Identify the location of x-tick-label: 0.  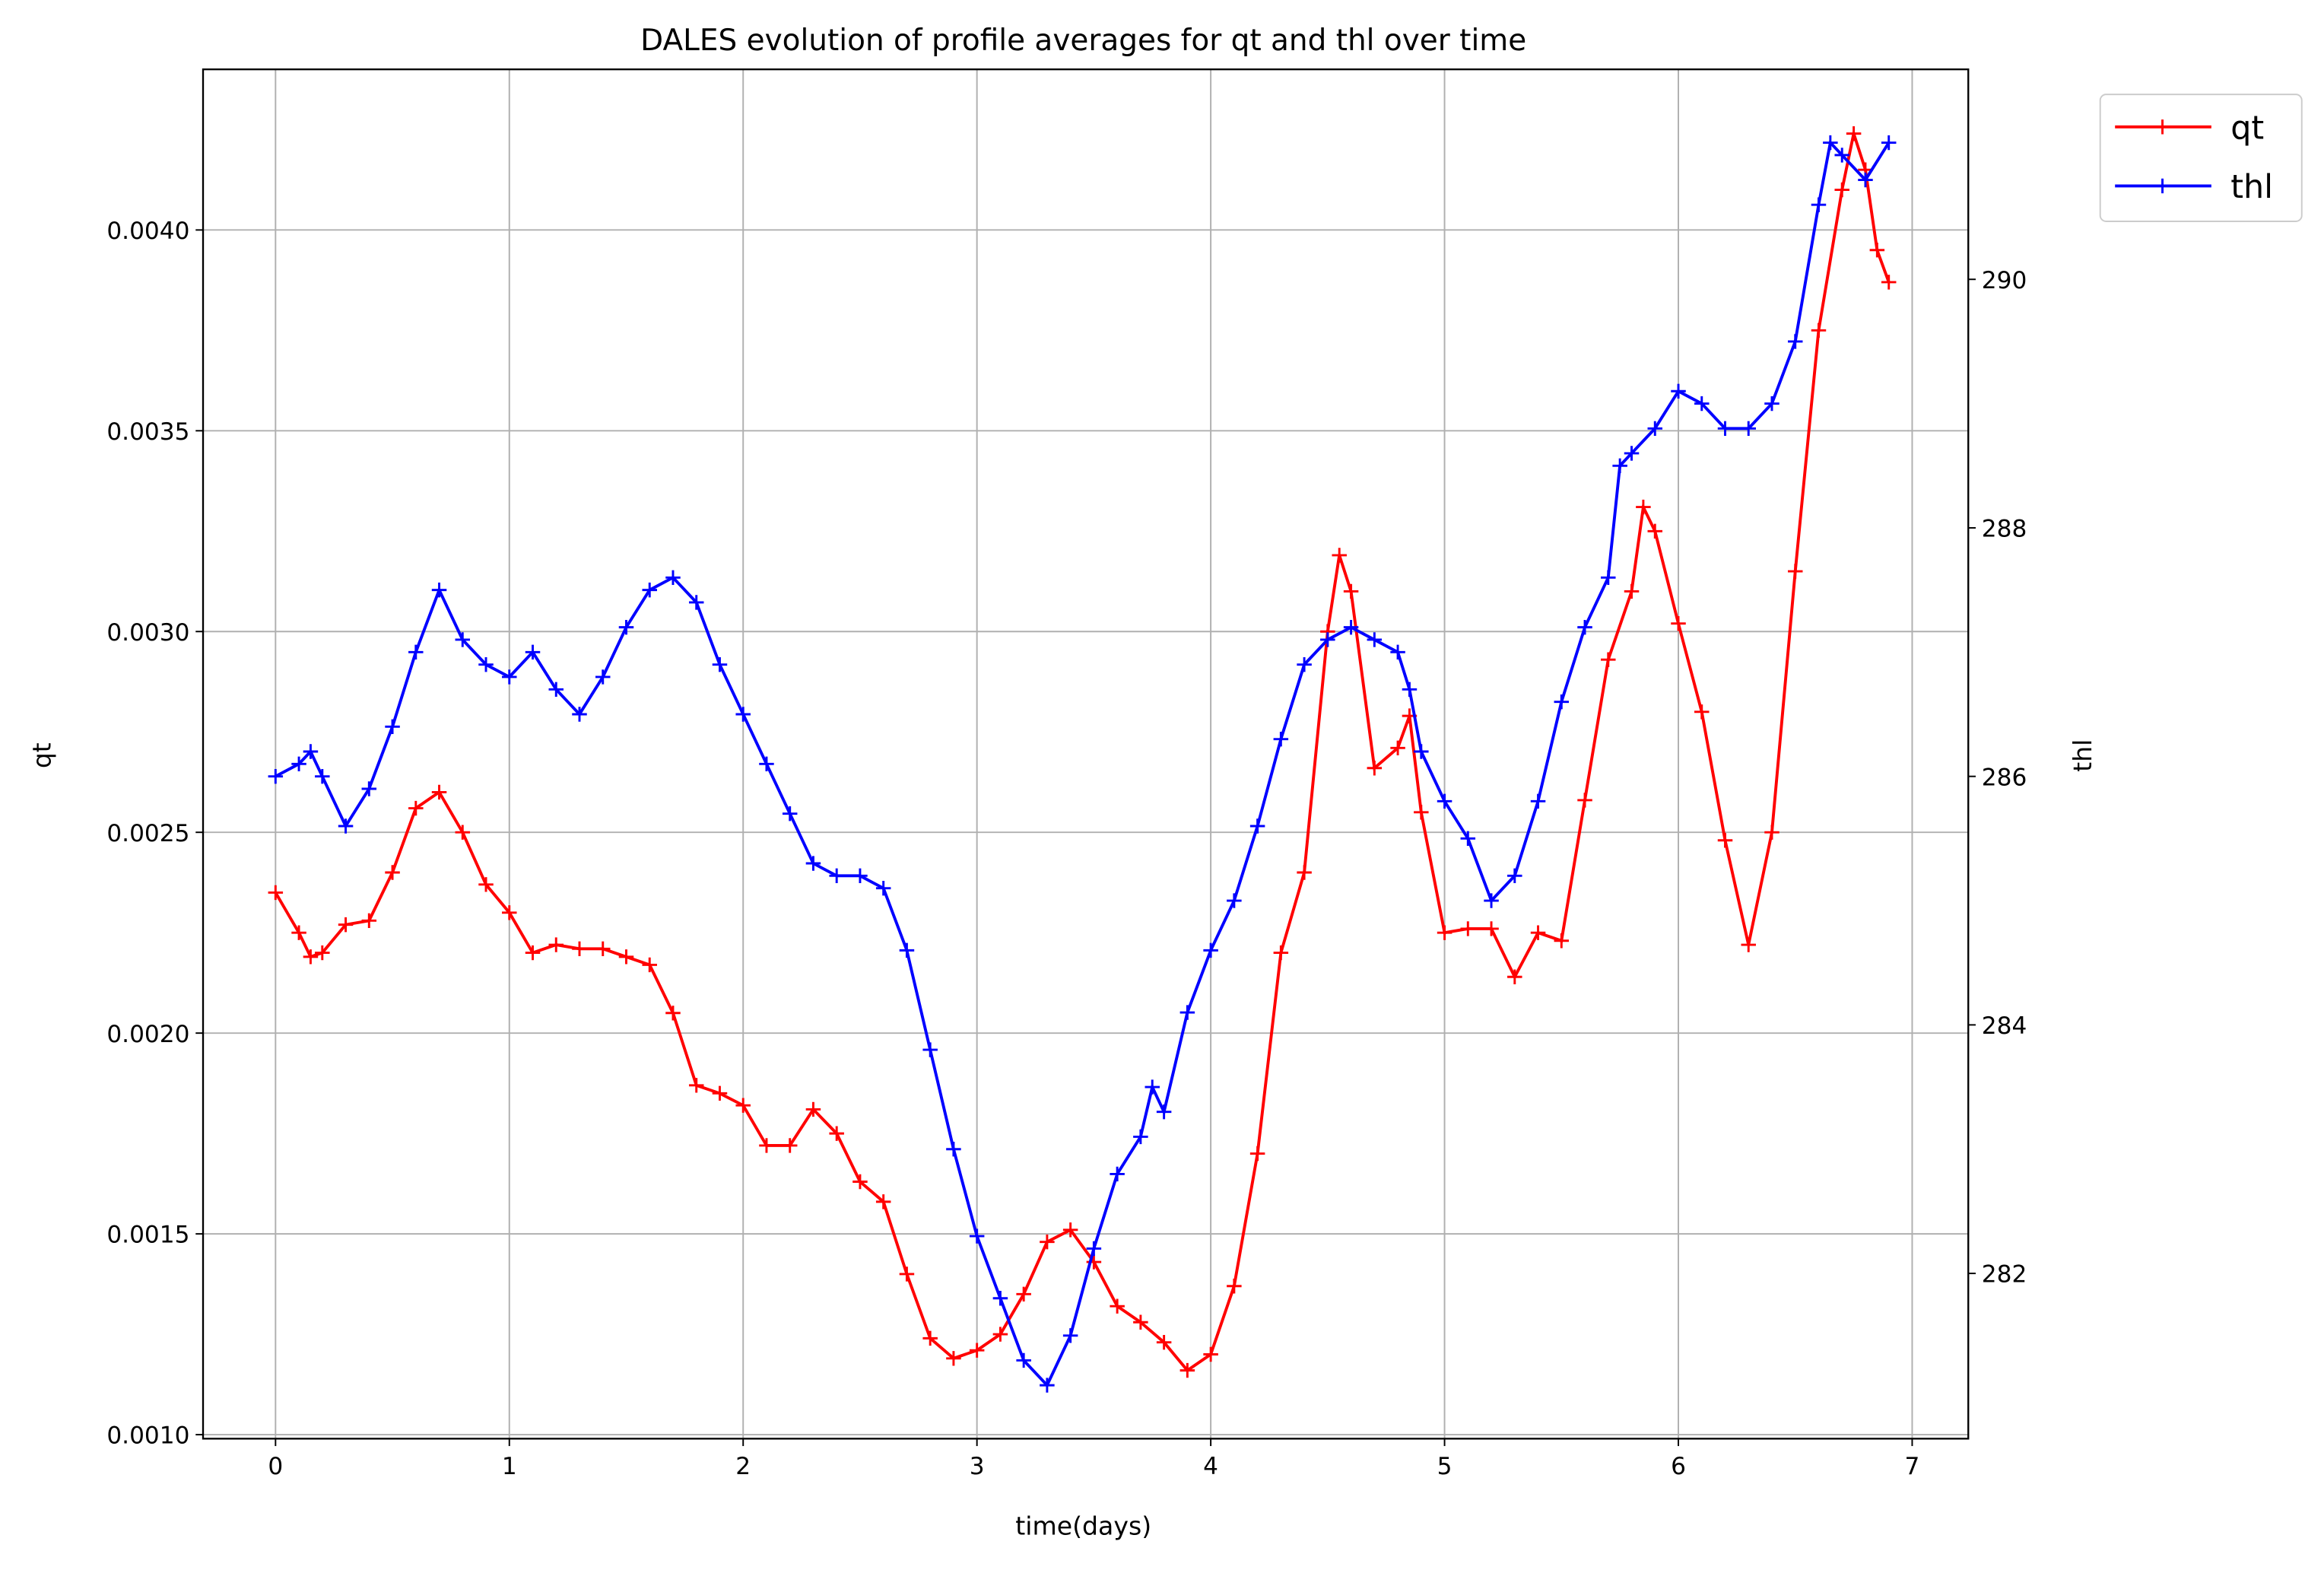
(275, 1466).